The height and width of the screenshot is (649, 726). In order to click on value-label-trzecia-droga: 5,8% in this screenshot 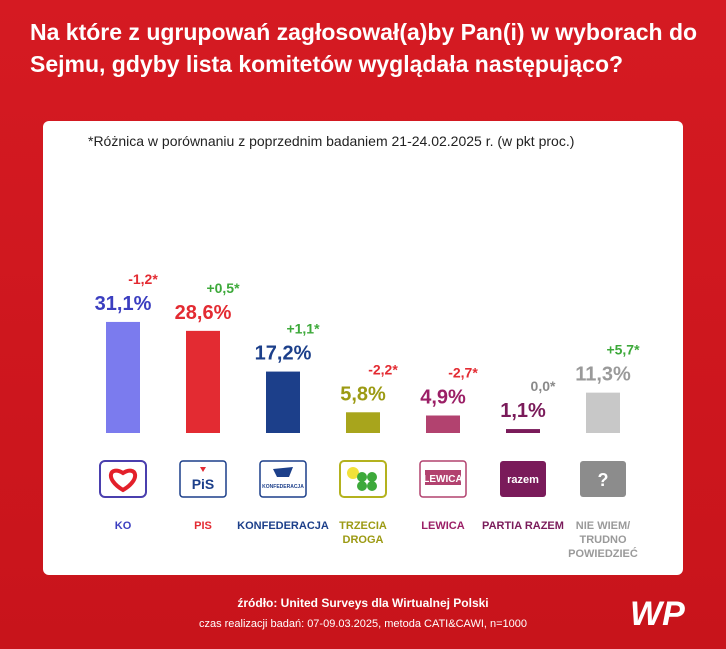, I will do `click(363, 394)`.